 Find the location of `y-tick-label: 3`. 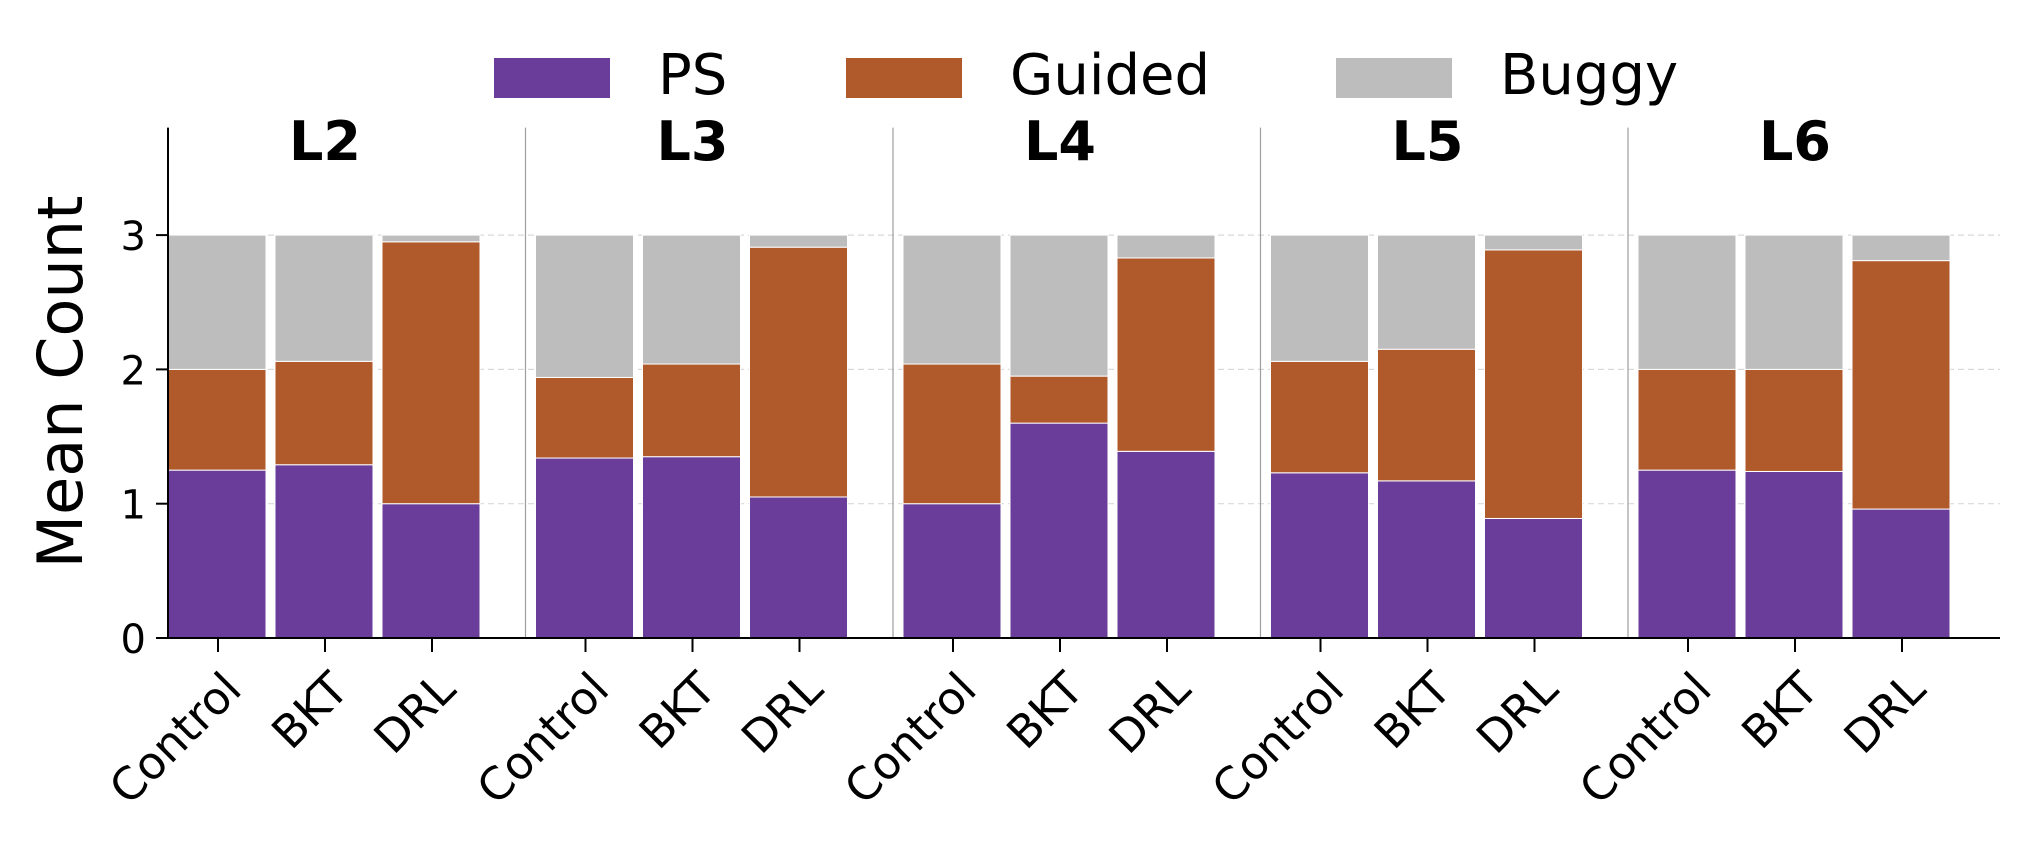

y-tick-label: 3 is located at coordinates (133, 237).